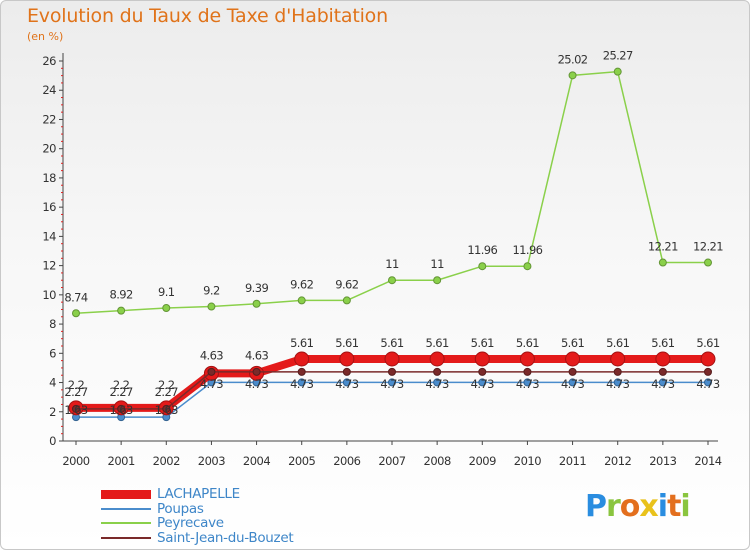 The image size is (750, 550). Describe the element at coordinates (225, 537) in the screenshot. I see `legend-label: Saint-Jean-du-Bouzet` at that location.